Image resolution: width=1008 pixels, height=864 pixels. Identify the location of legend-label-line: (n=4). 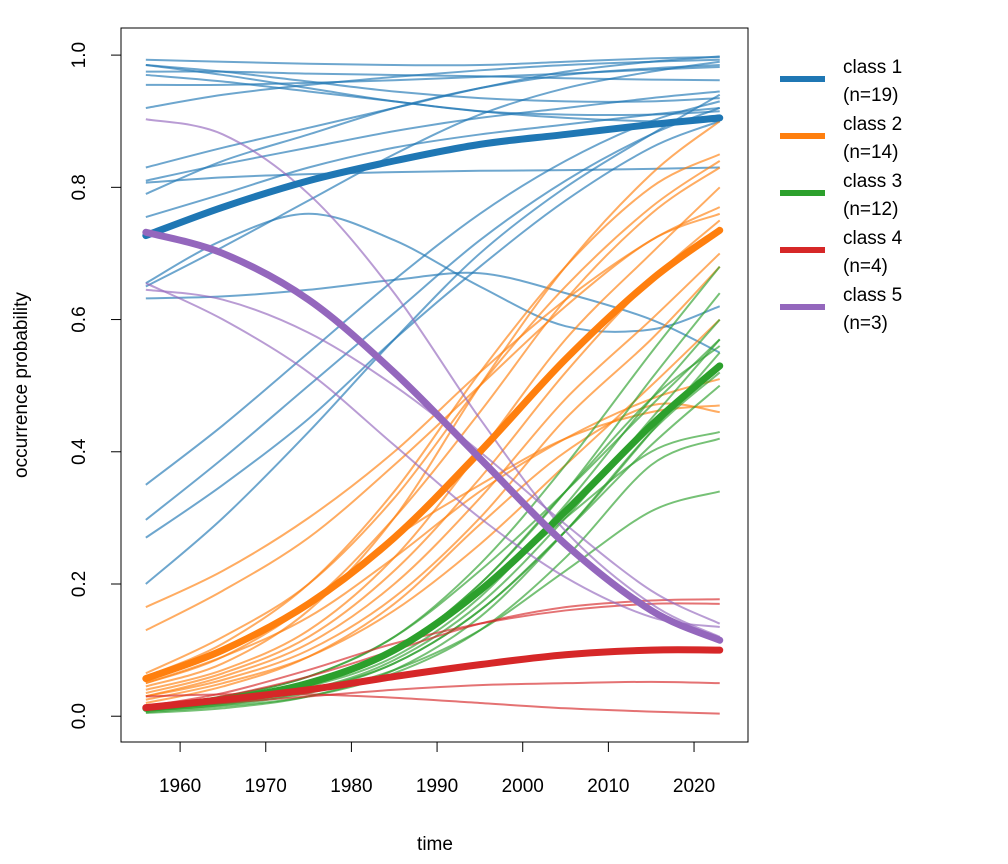
(865, 266).